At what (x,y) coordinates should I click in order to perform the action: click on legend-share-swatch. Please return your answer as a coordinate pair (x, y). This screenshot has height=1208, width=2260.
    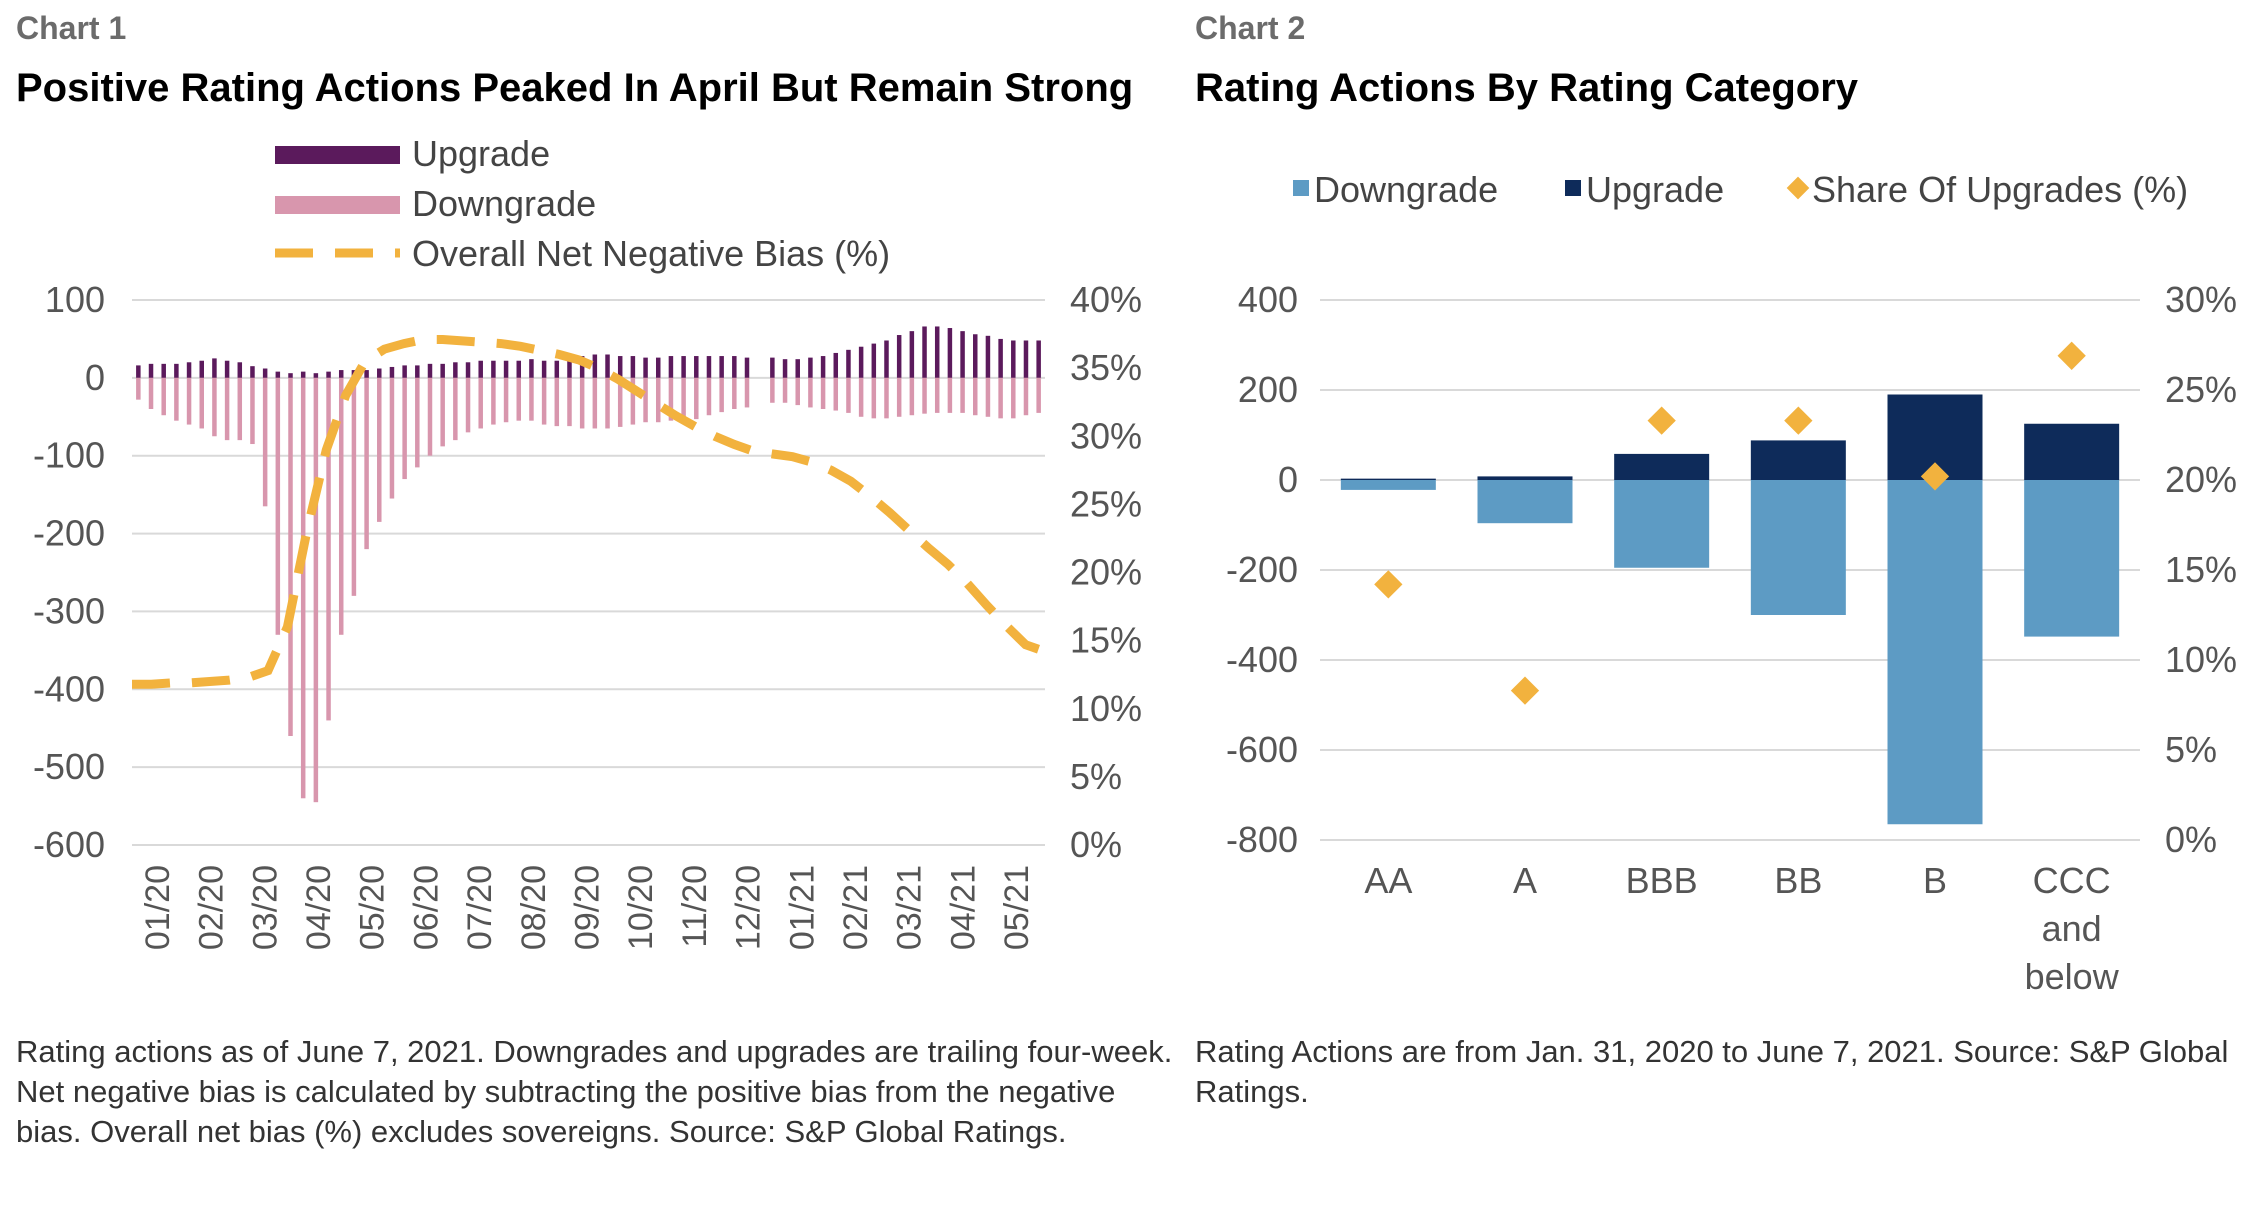
    Looking at the image, I should click on (1798, 188).